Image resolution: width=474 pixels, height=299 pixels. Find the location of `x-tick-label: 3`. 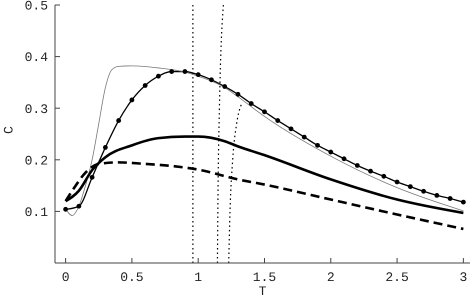

x-tick-label: 3 is located at coordinates (463, 278).